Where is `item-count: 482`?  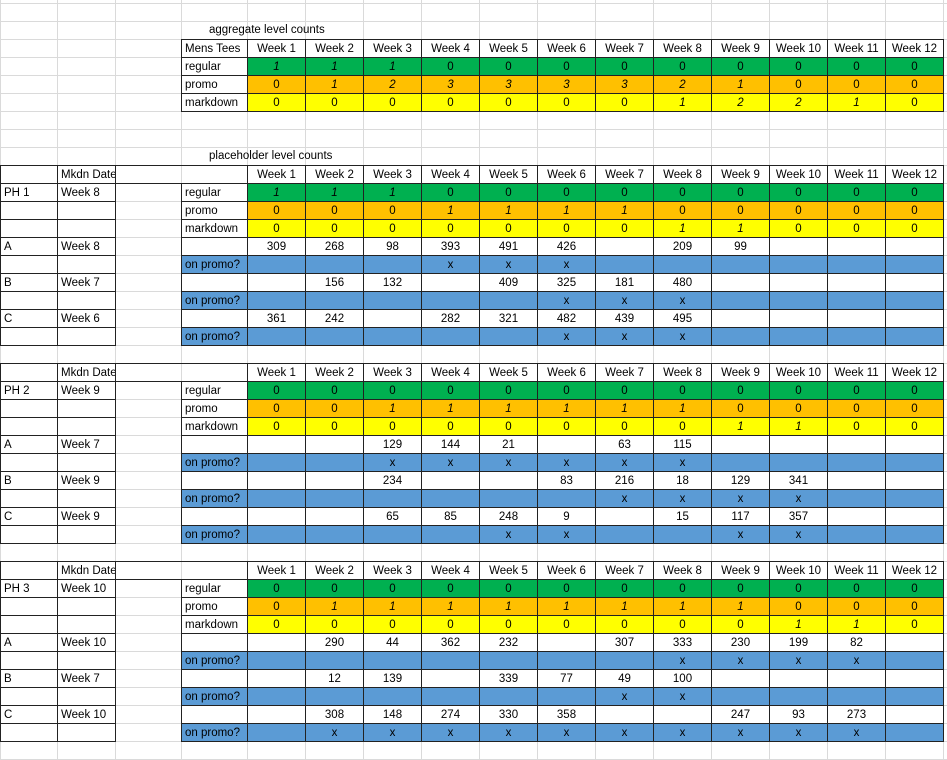 item-count: 482 is located at coordinates (566, 318).